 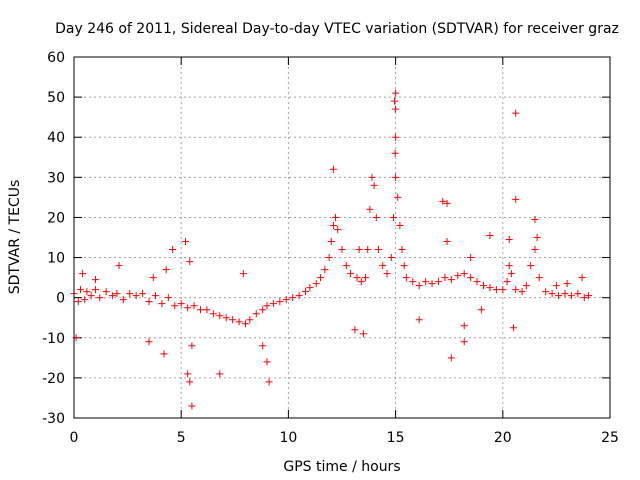 What do you see at coordinates (74, 438) in the screenshot?
I see `x-tick-label: 0` at bounding box center [74, 438].